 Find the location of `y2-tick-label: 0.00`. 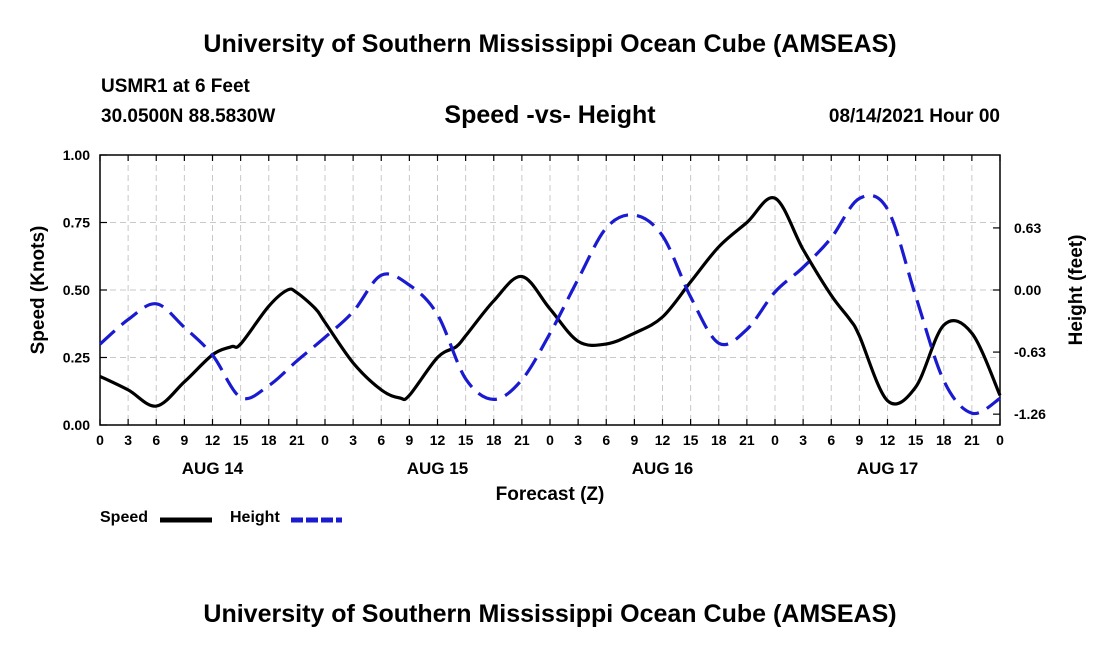

y2-tick-label: 0.00 is located at coordinates (1027, 290).